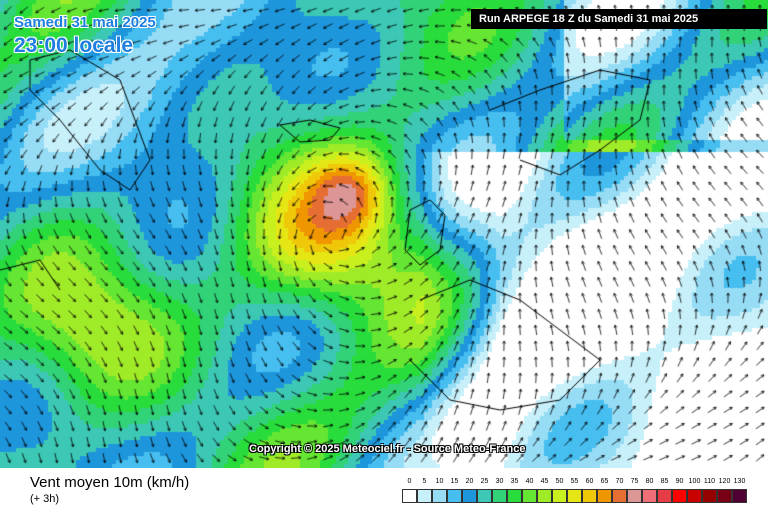  Describe the element at coordinates (514, 481) in the screenshot. I see `scale-label: 35` at that location.